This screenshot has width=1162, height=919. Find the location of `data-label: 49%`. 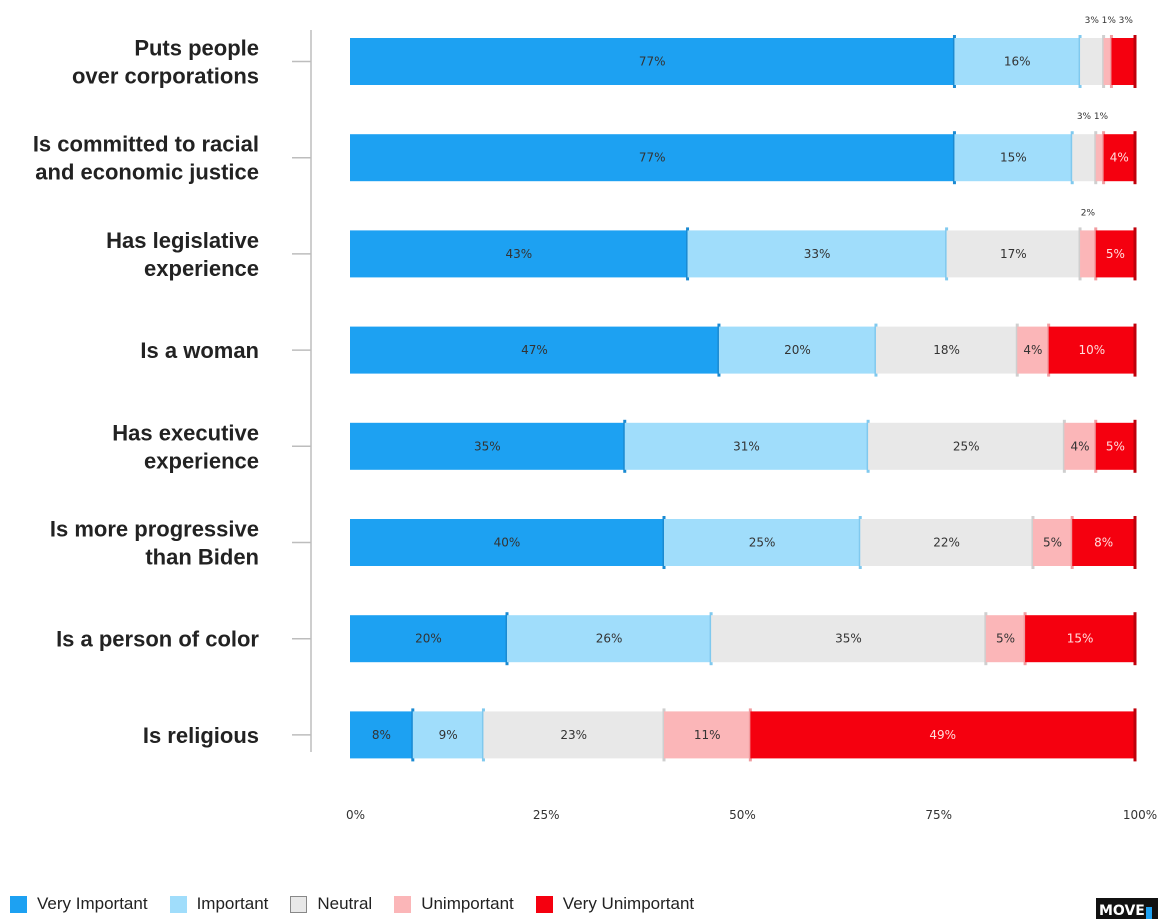

data-label: 49% is located at coordinates (942, 735).